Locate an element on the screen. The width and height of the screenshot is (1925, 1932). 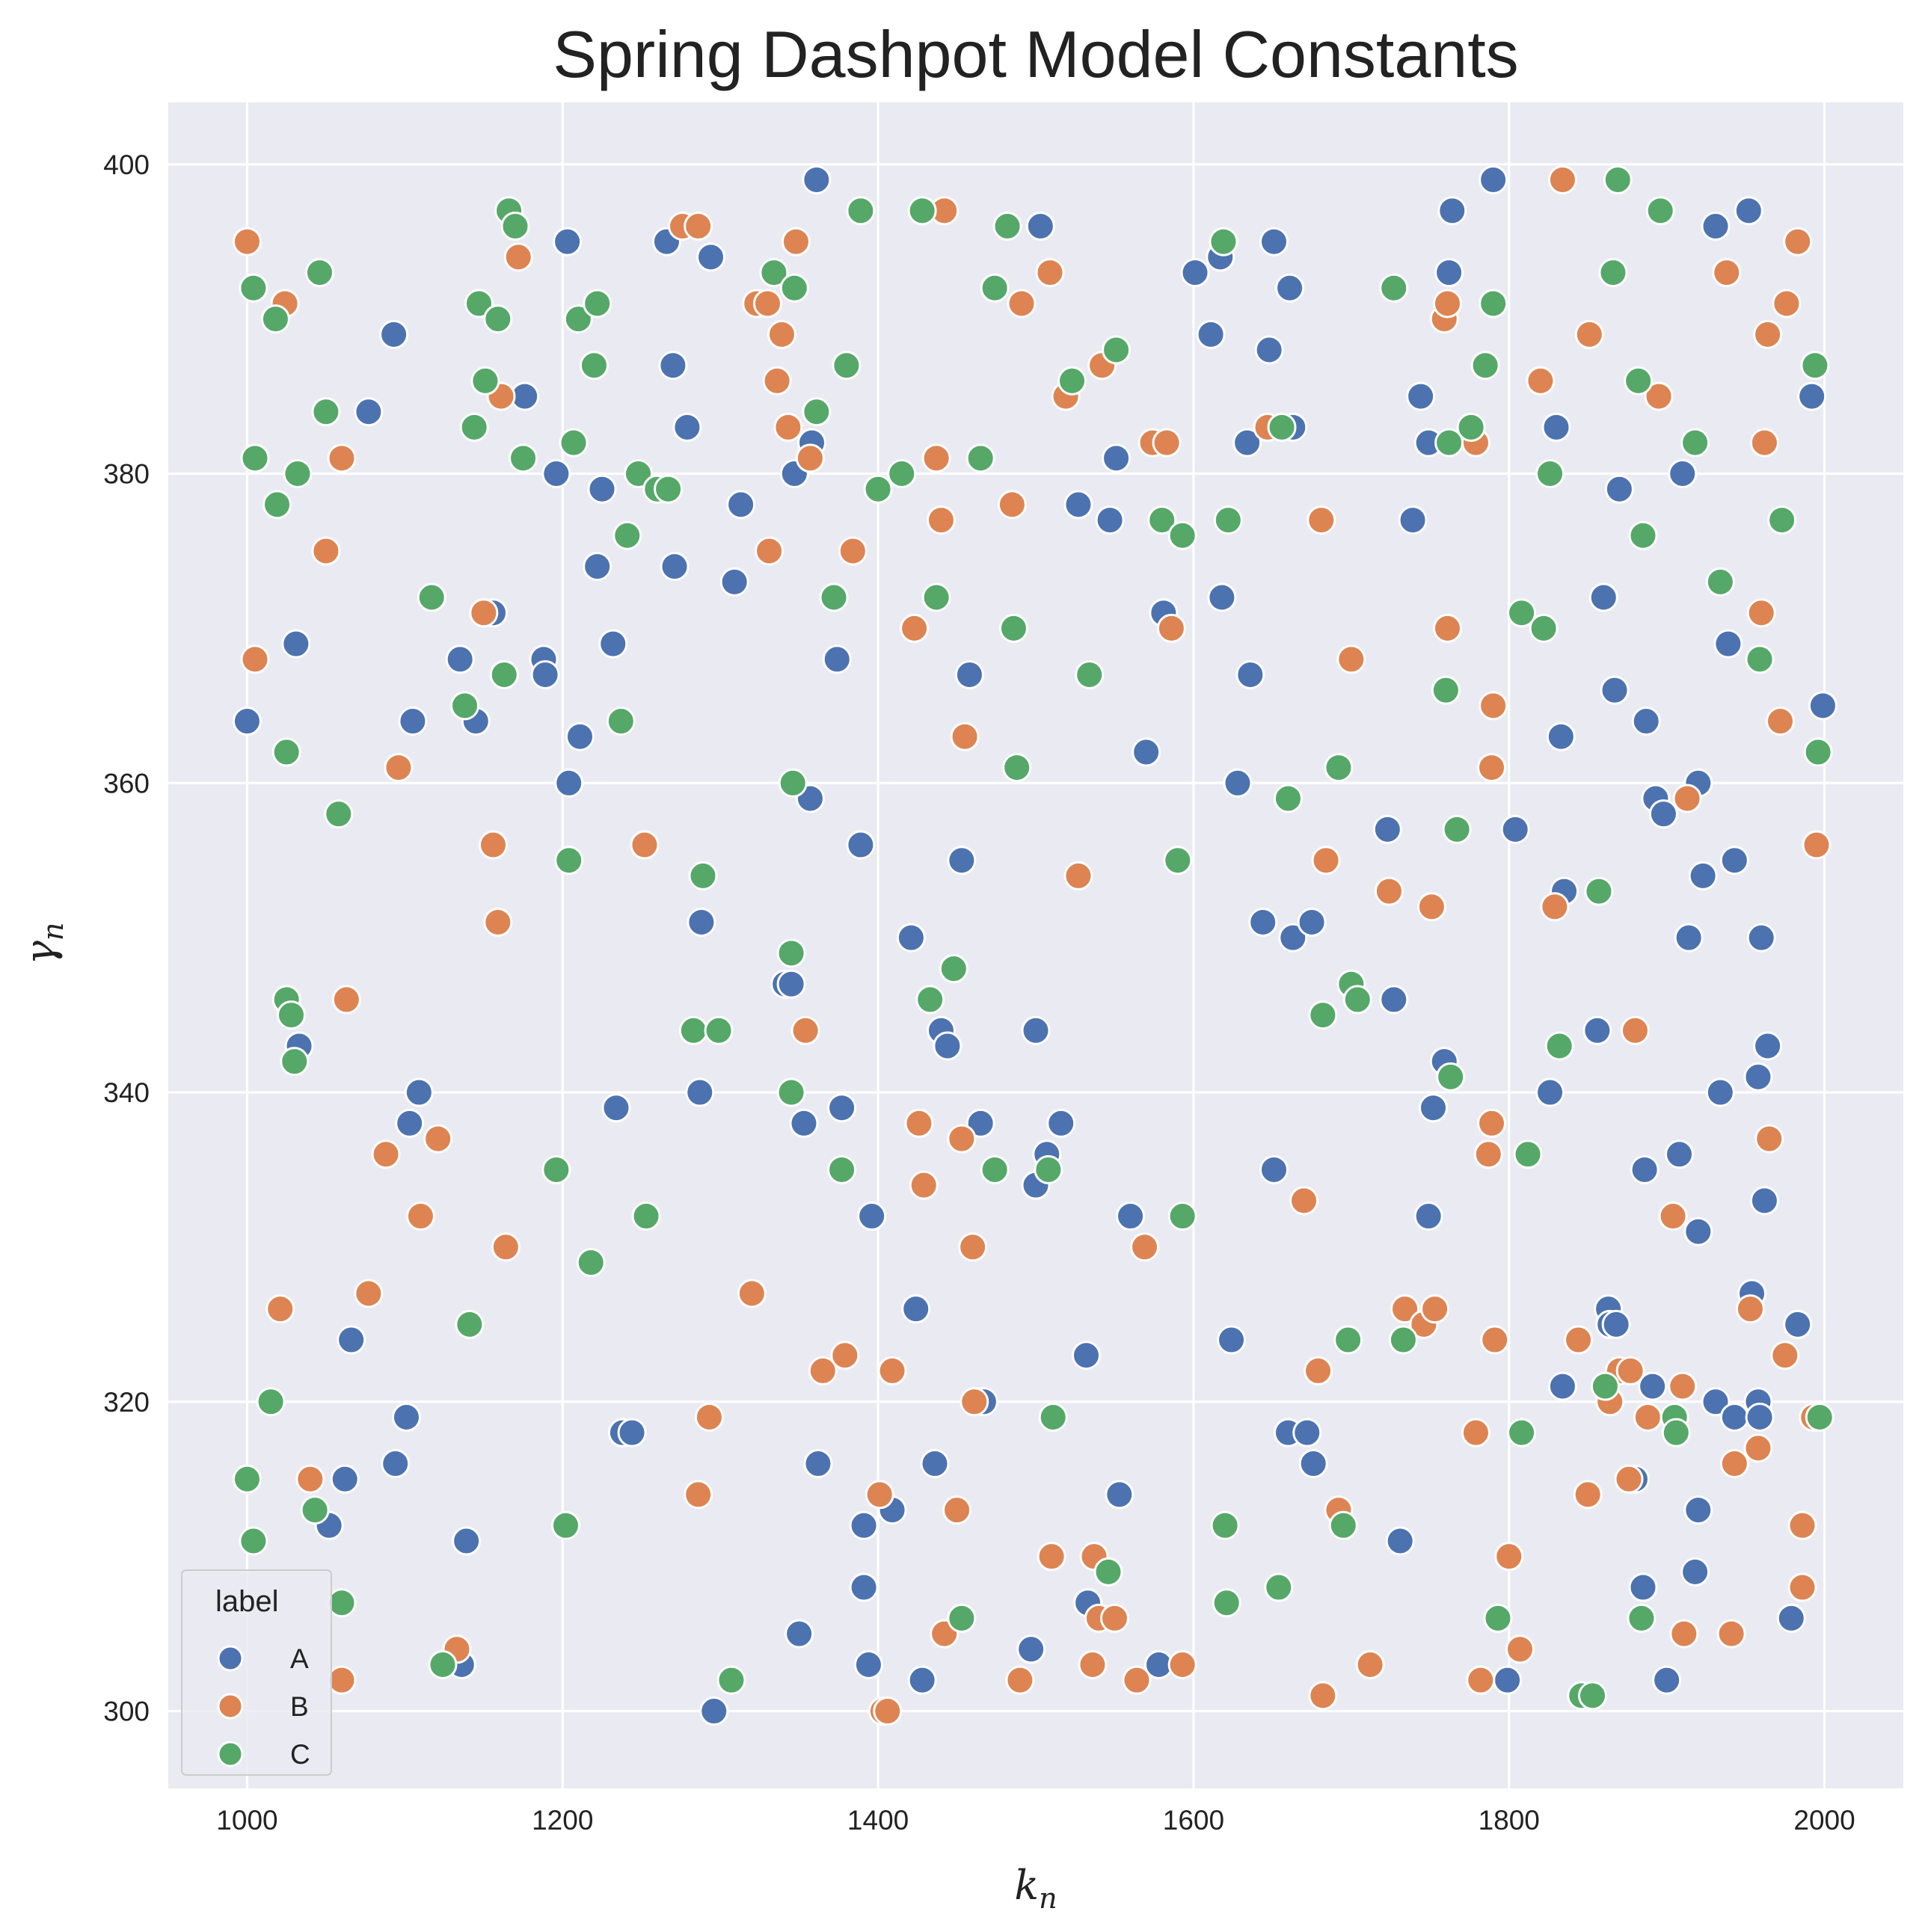
legend-label-b: B is located at coordinates (299, 1706).